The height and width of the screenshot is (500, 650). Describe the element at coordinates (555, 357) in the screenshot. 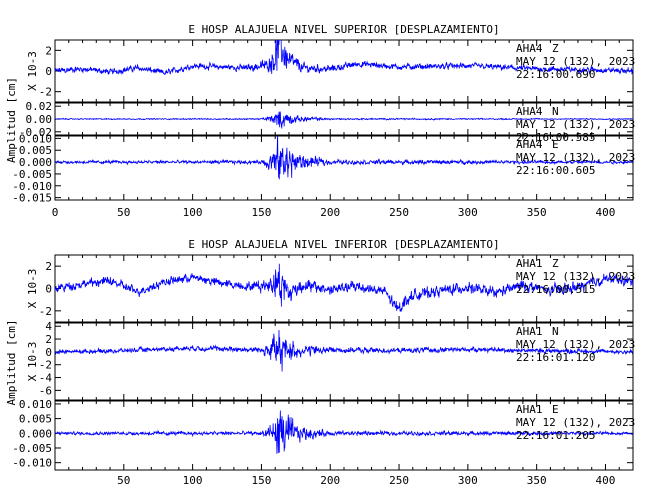

I see `time-label: 22:16:01.120` at that location.